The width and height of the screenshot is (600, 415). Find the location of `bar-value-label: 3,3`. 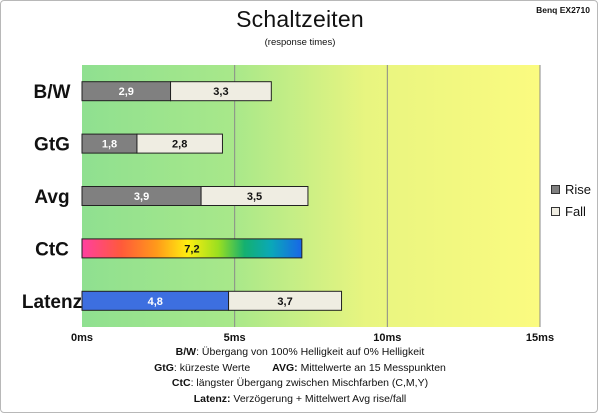

bar-value-label: 3,3 is located at coordinates (220, 92).